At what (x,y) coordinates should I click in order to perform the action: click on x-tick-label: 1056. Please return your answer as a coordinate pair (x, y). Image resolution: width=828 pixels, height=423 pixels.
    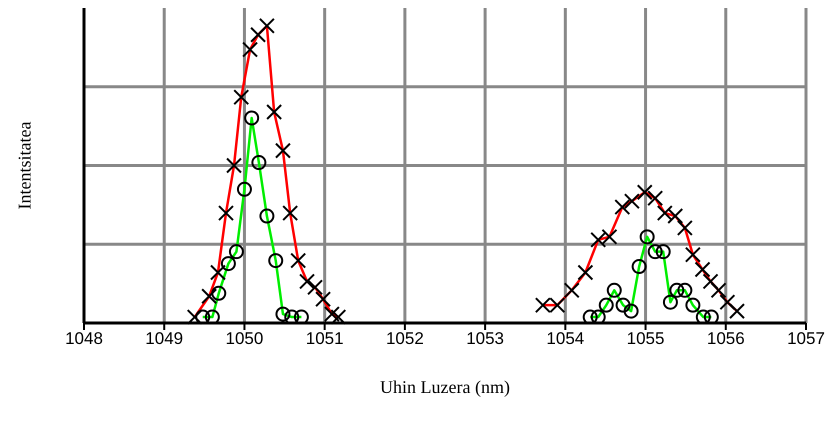
    Looking at the image, I should click on (725, 338).